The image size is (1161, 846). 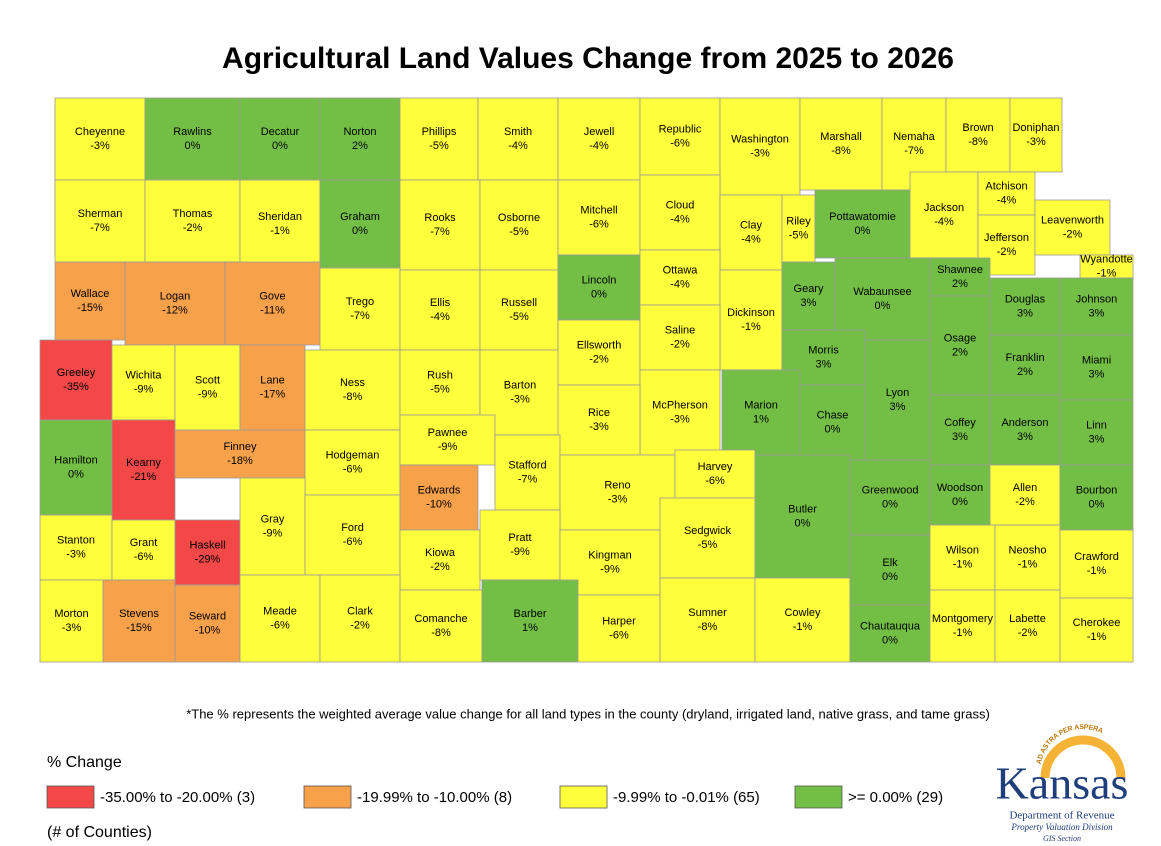 What do you see at coordinates (897, 393) in the screenshot?
I see `county-name: Lyon` at bounding box center [897, 393].